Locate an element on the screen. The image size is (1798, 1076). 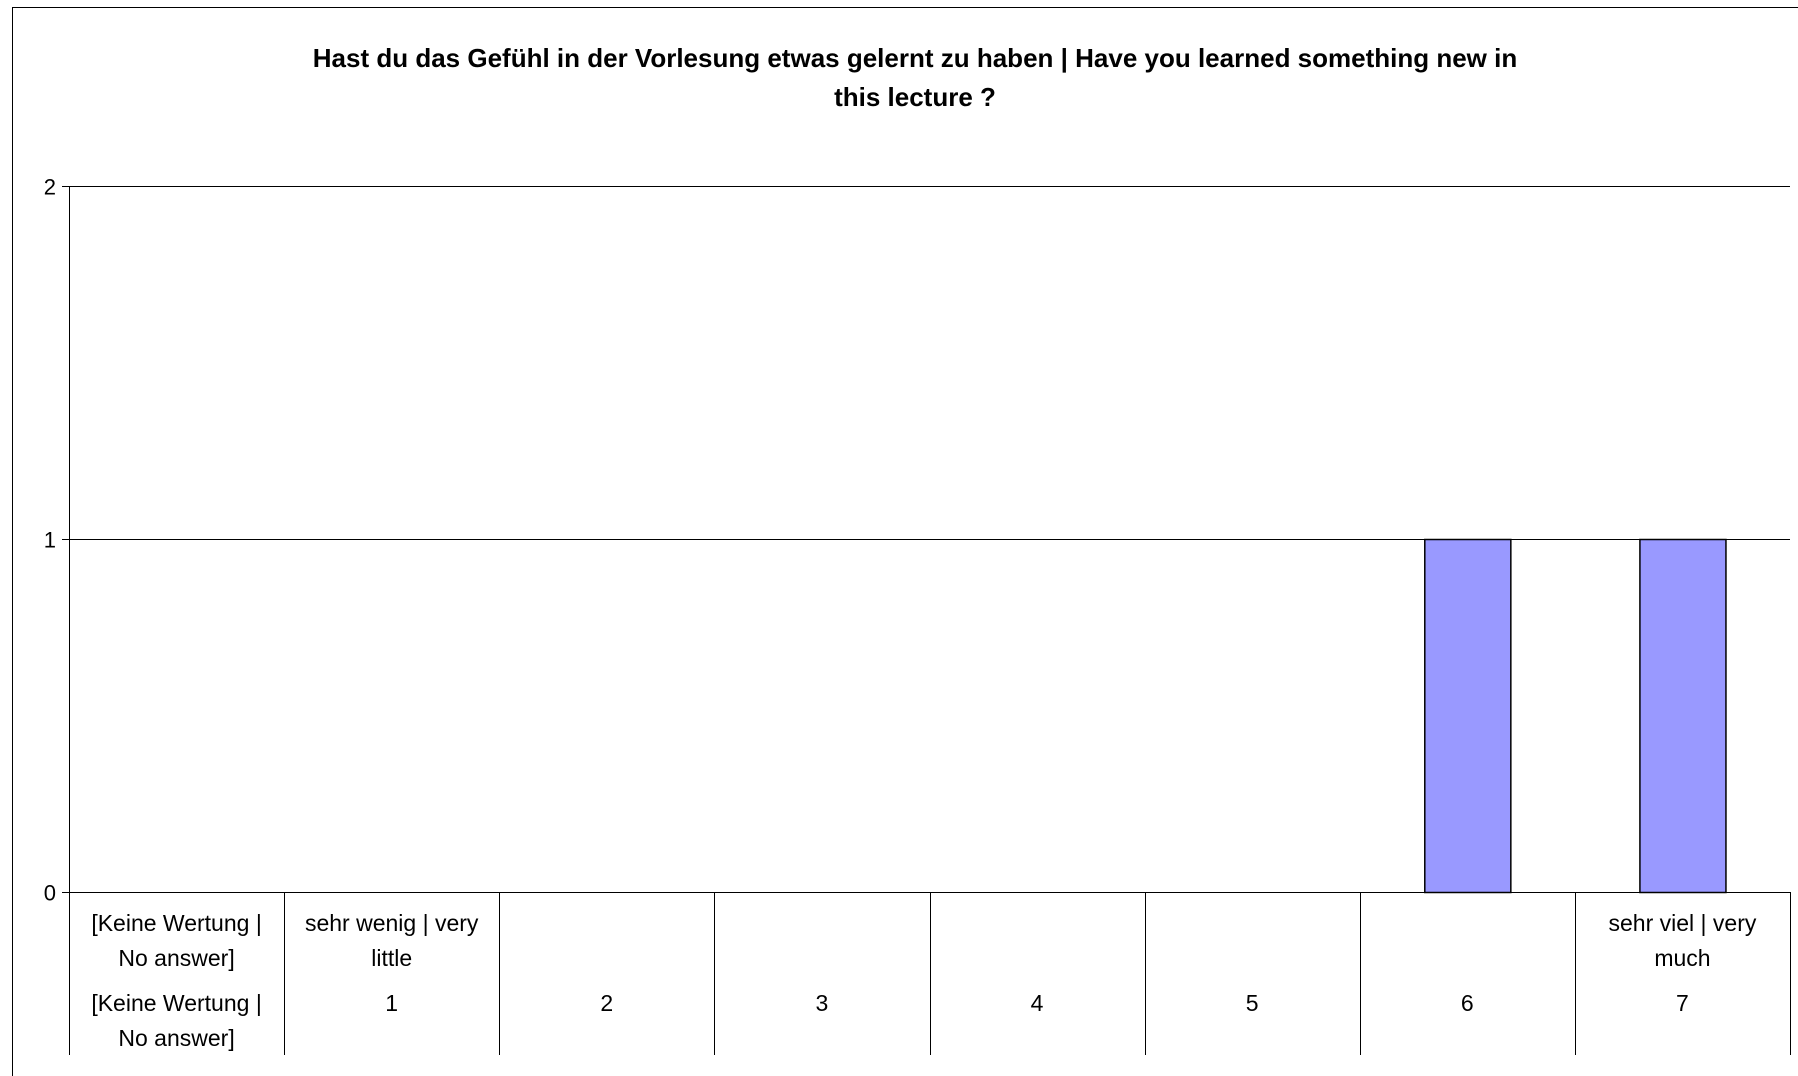
y-tick-labels: 0 1 2 is located at coordinates (50, 540).